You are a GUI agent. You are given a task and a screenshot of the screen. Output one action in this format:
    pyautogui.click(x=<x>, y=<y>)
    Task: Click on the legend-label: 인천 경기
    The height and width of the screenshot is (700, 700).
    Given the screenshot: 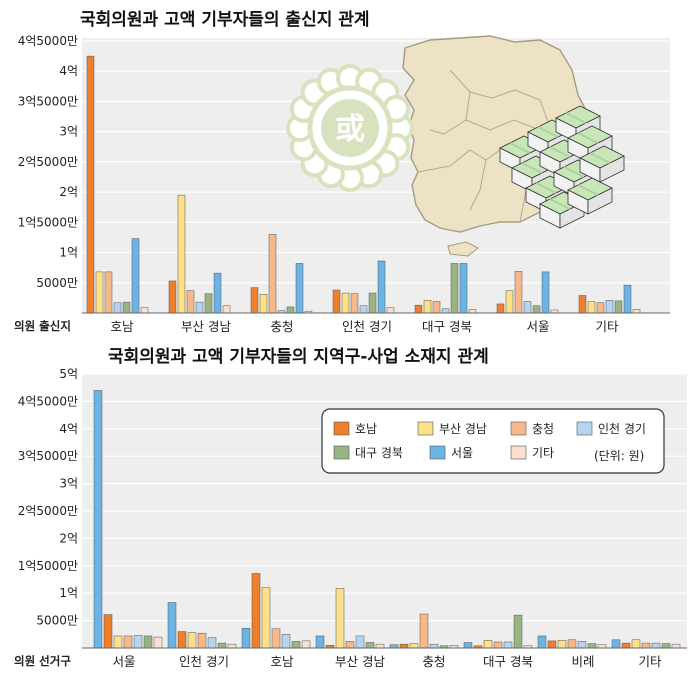 What is the action you would take?
    pyautogui.click(x=622, y=428)
    